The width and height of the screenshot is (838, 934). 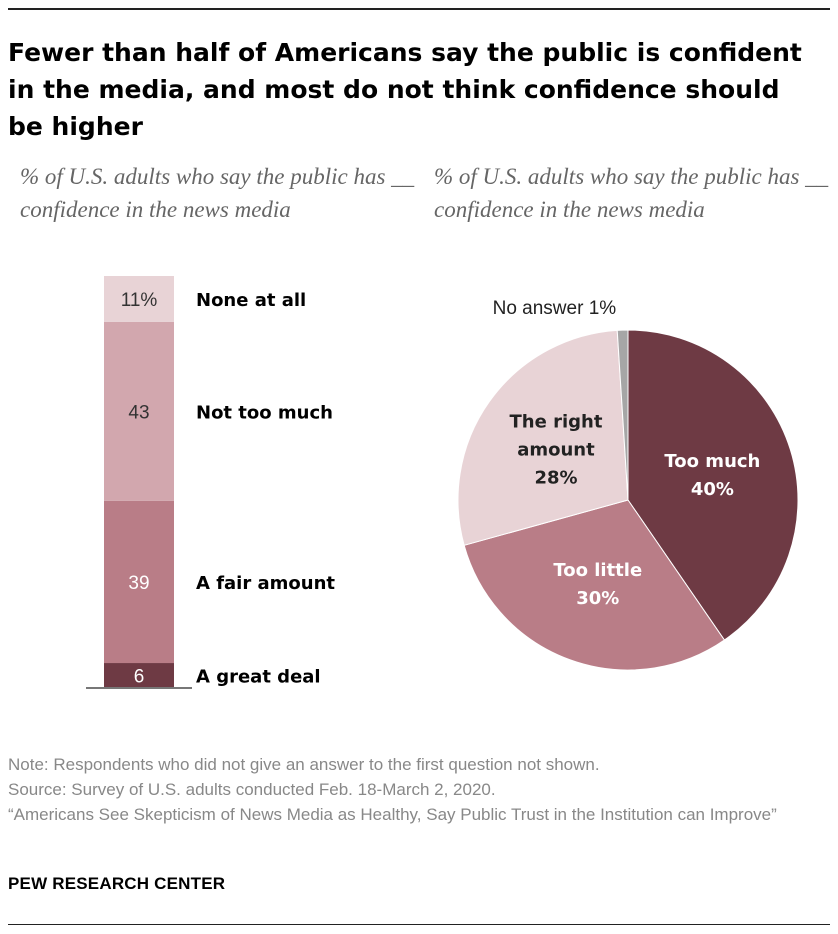 I want to click on pie-label-too-much: Too much, so click(x=712, y=461).